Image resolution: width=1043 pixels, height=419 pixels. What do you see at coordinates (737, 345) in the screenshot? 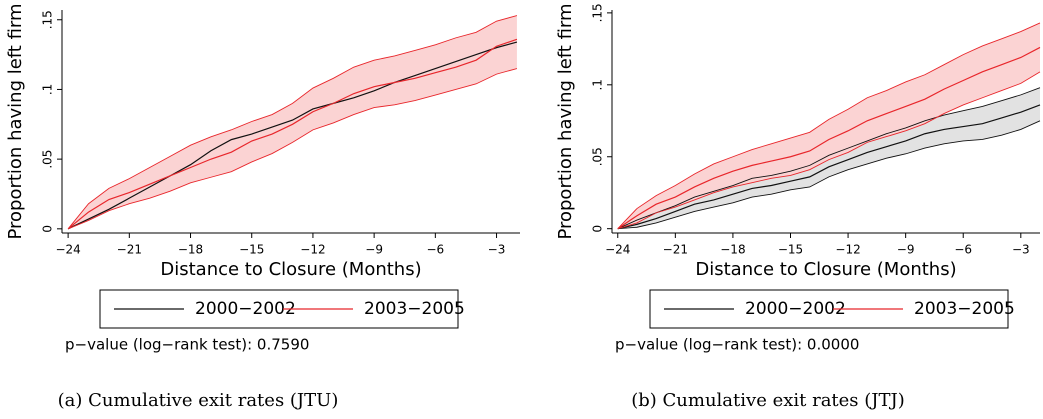
I see `note: p−value (log−rank test): 0.0000` at bounding box center [737, 345].